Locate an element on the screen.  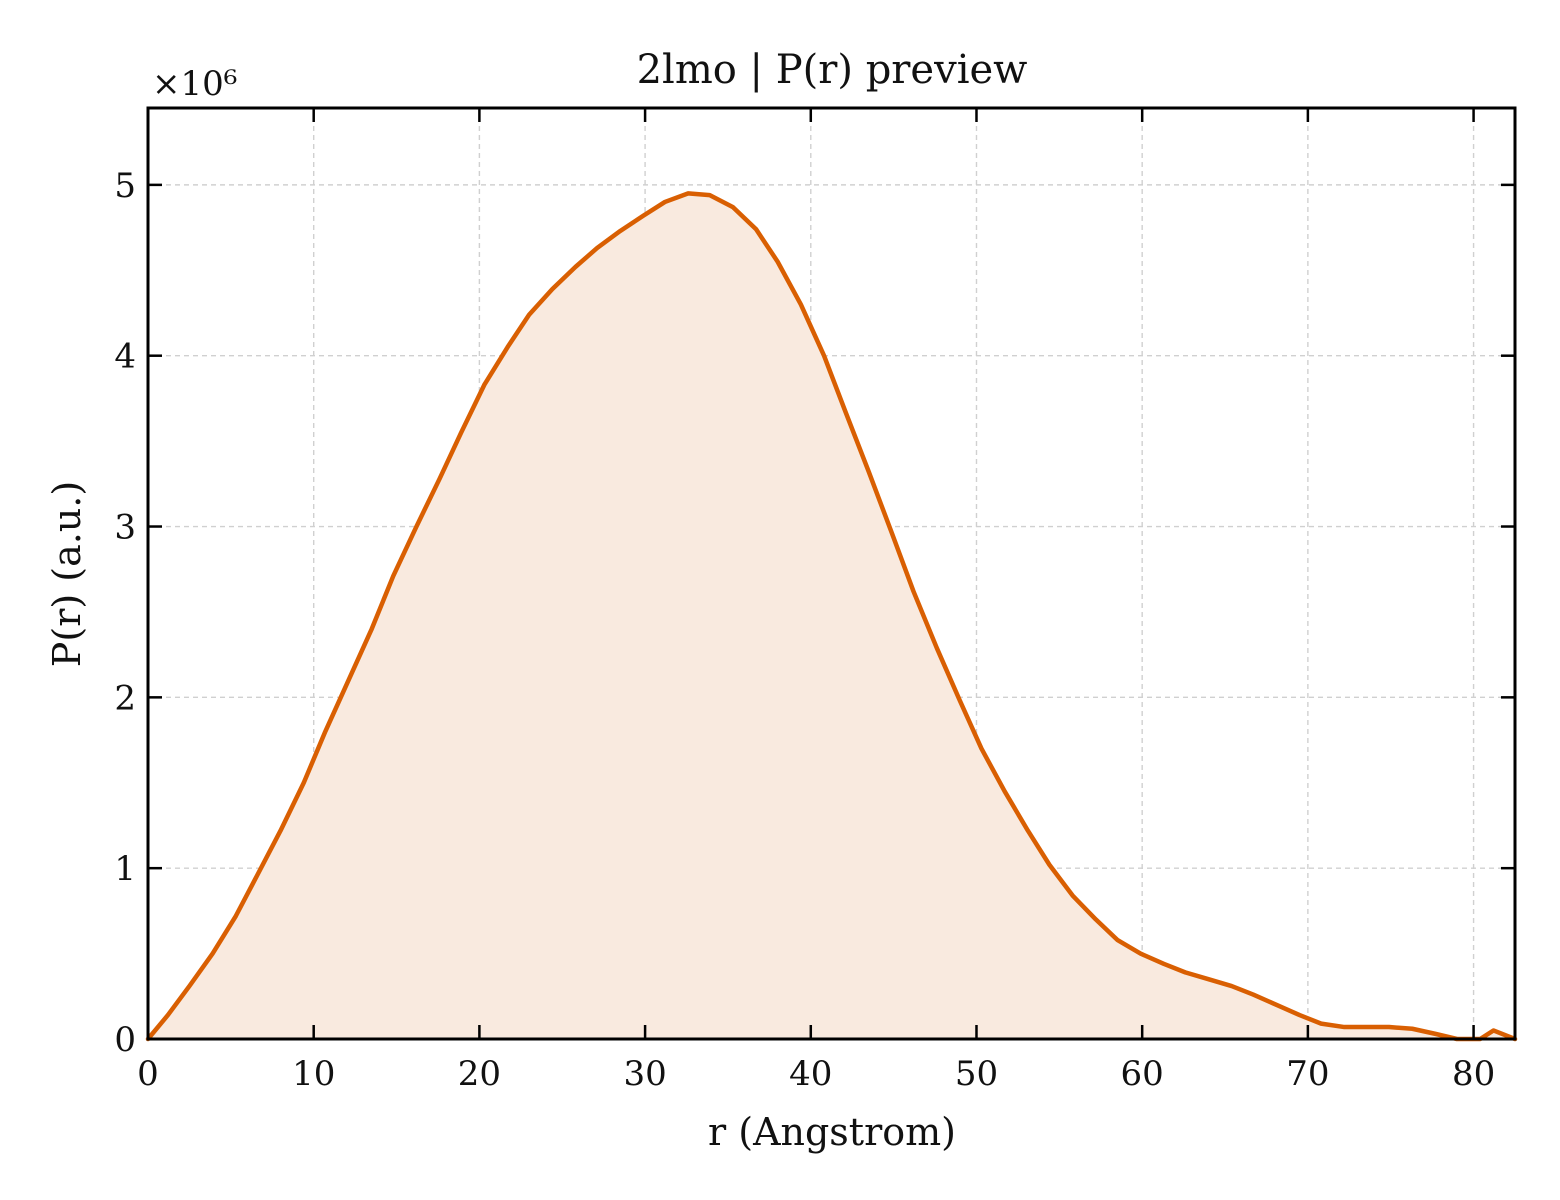
x-tick-label-6: 60 is located at coordinates (1142, 1074).